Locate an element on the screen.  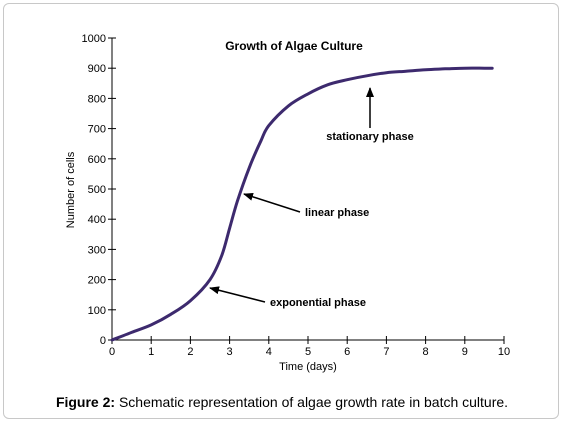
y-tick-label: 700 is located at coordinates (97, 130).